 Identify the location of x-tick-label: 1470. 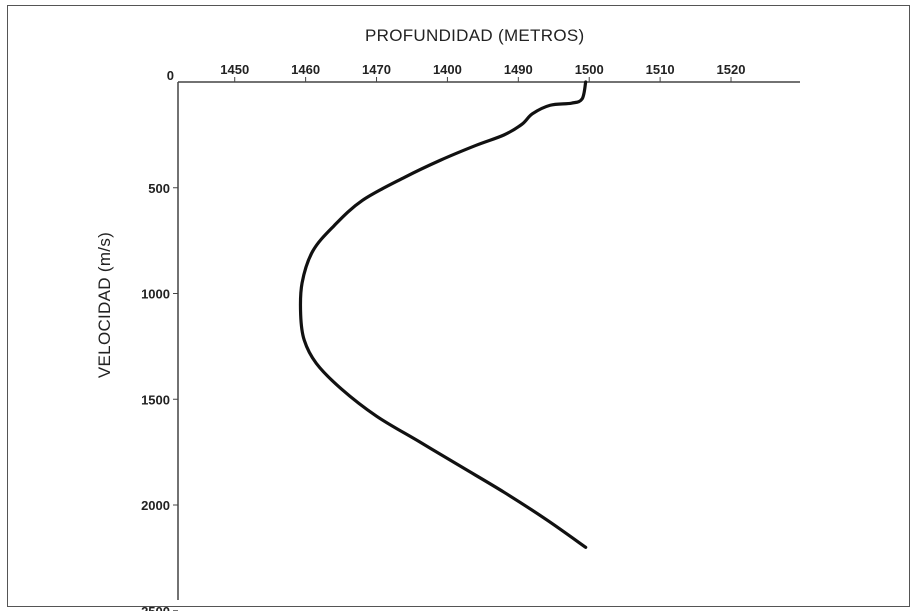
(376, 69).